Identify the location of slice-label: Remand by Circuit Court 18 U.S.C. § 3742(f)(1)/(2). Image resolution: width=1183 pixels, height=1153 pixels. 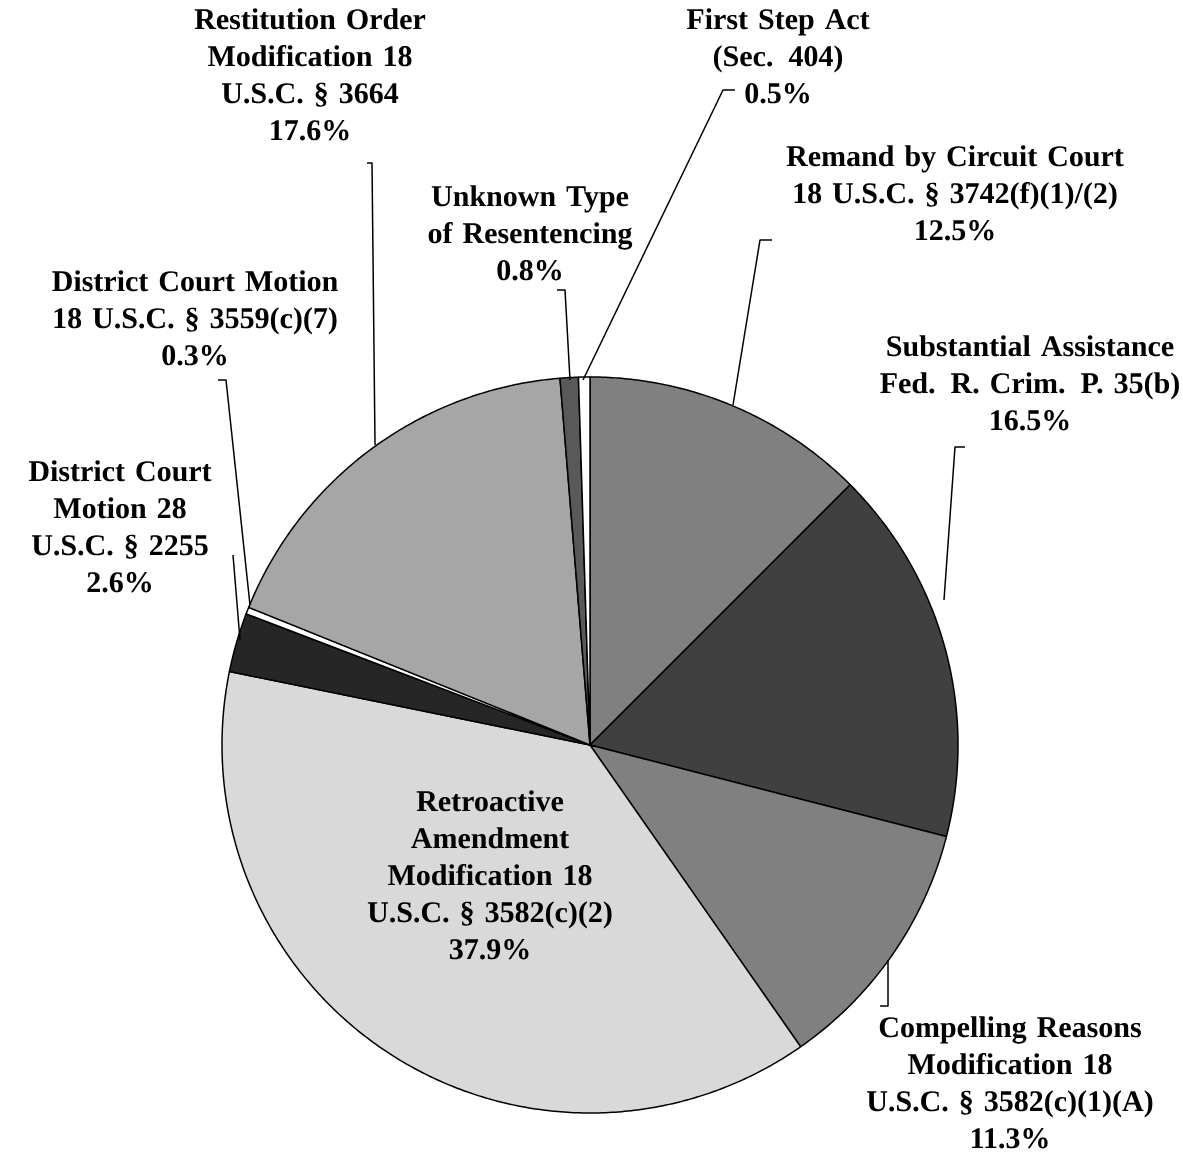
(955, 177).